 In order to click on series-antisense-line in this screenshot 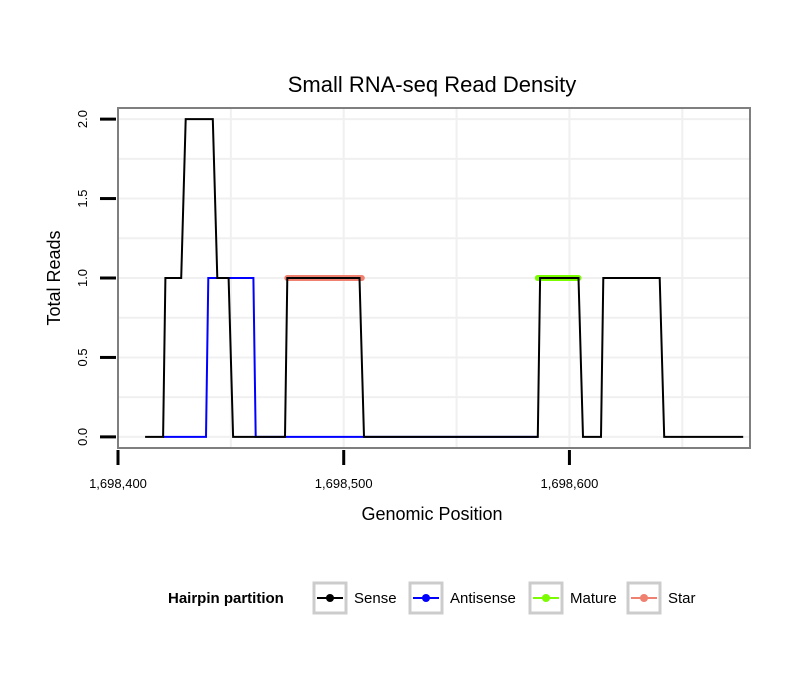, I will do `click(350, 357)`.